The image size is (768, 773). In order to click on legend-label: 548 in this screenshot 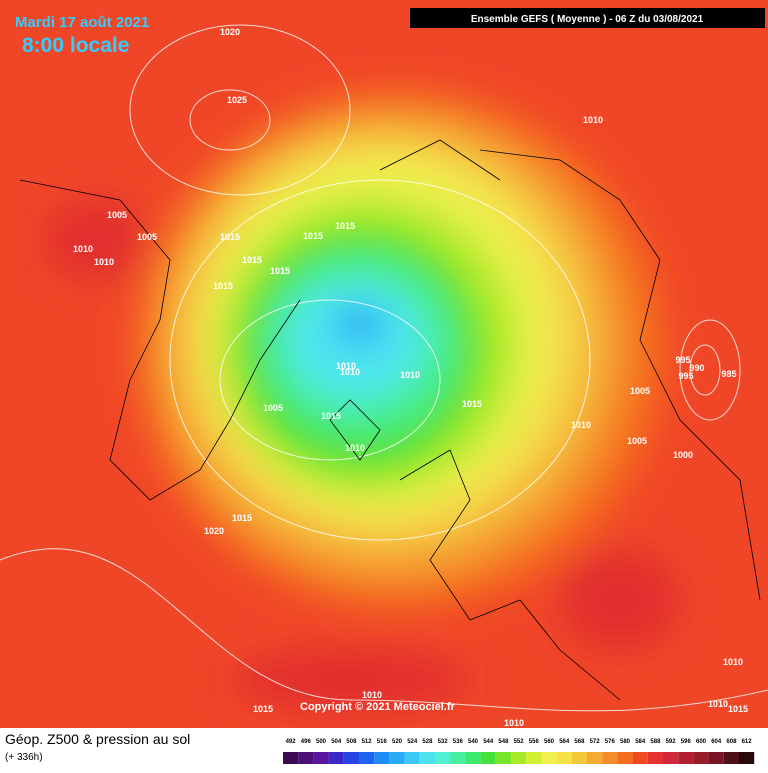, I will do `click(503, 742)`.